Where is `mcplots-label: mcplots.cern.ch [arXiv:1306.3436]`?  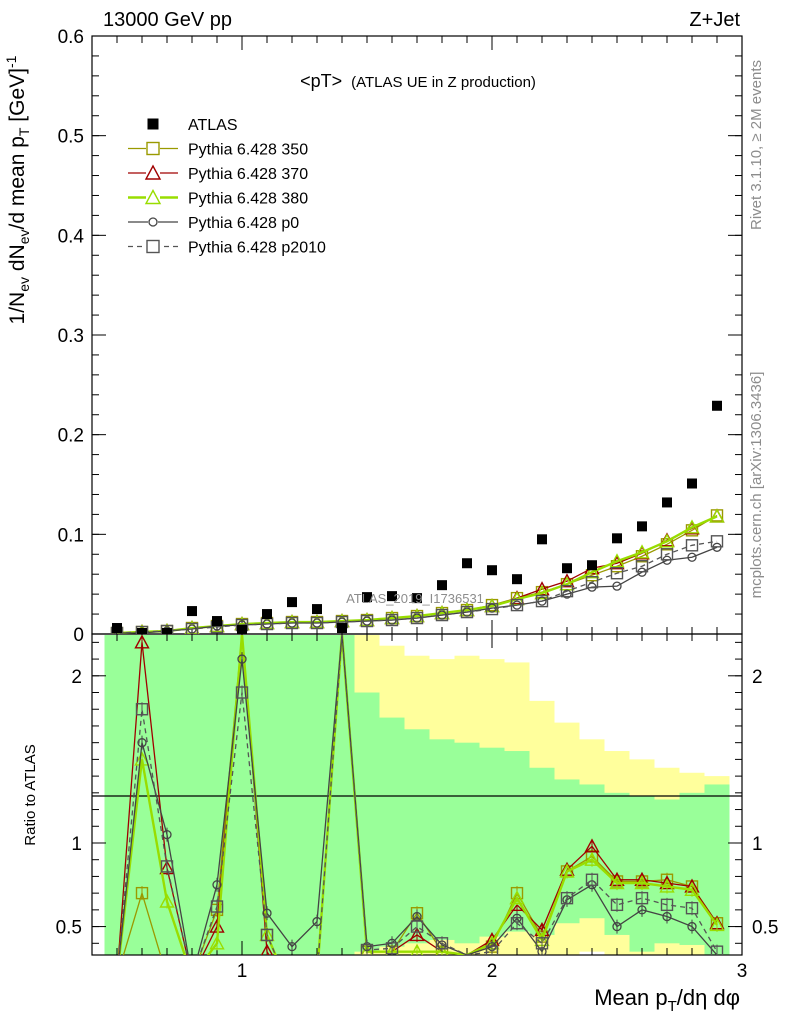
mcplots-label: mcplots.cern.ch [arXiv:1306.3436] is located at coordinates (756, 485).